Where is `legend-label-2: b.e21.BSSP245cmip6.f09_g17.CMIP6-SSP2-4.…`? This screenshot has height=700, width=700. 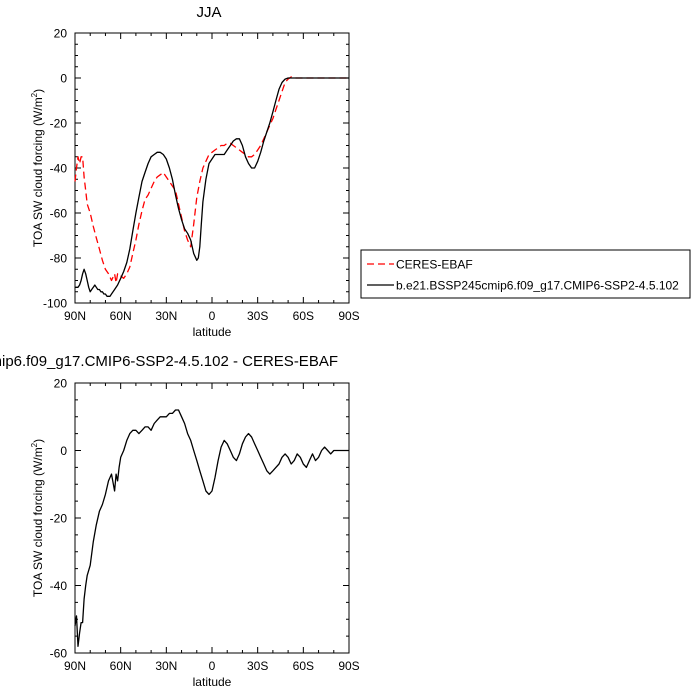 legend-label-2: b.e21.BSSP245cmip6.f09_g17.CMIP6-SSP2-4.… is located at coordinates (537, 286).